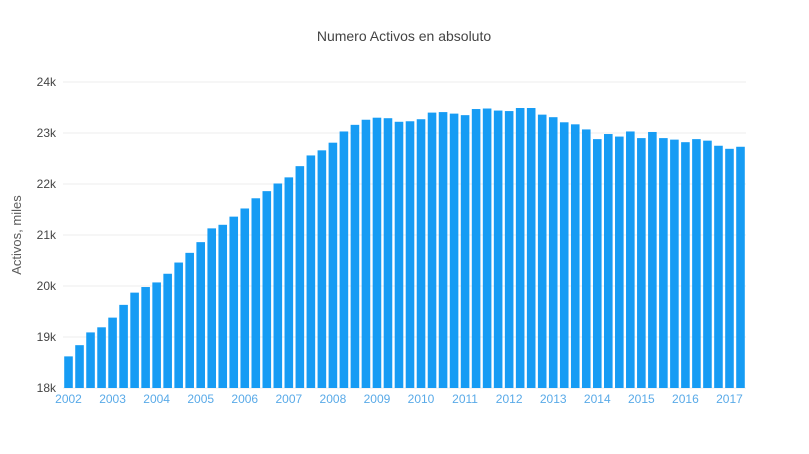 The height and width of the screenshot is (454, 809). What do you see at coordinates (189, 320) in the screenshot?
I see `bar-2004T4` at bounding box center [189, 320].